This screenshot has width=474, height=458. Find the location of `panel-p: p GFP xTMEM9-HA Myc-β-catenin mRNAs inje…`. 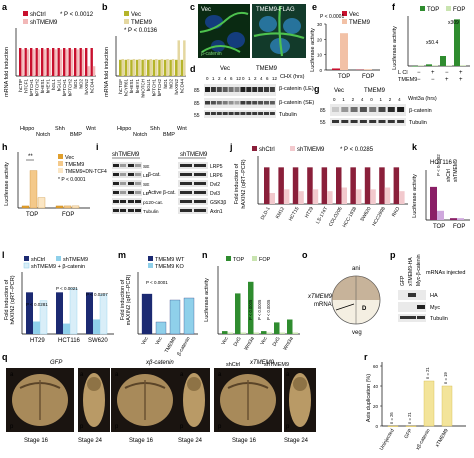

panel-p: p GFP xTMEM9-HA Myc-β-catenin mRNAs inje… is located at coordinates (427, 286).